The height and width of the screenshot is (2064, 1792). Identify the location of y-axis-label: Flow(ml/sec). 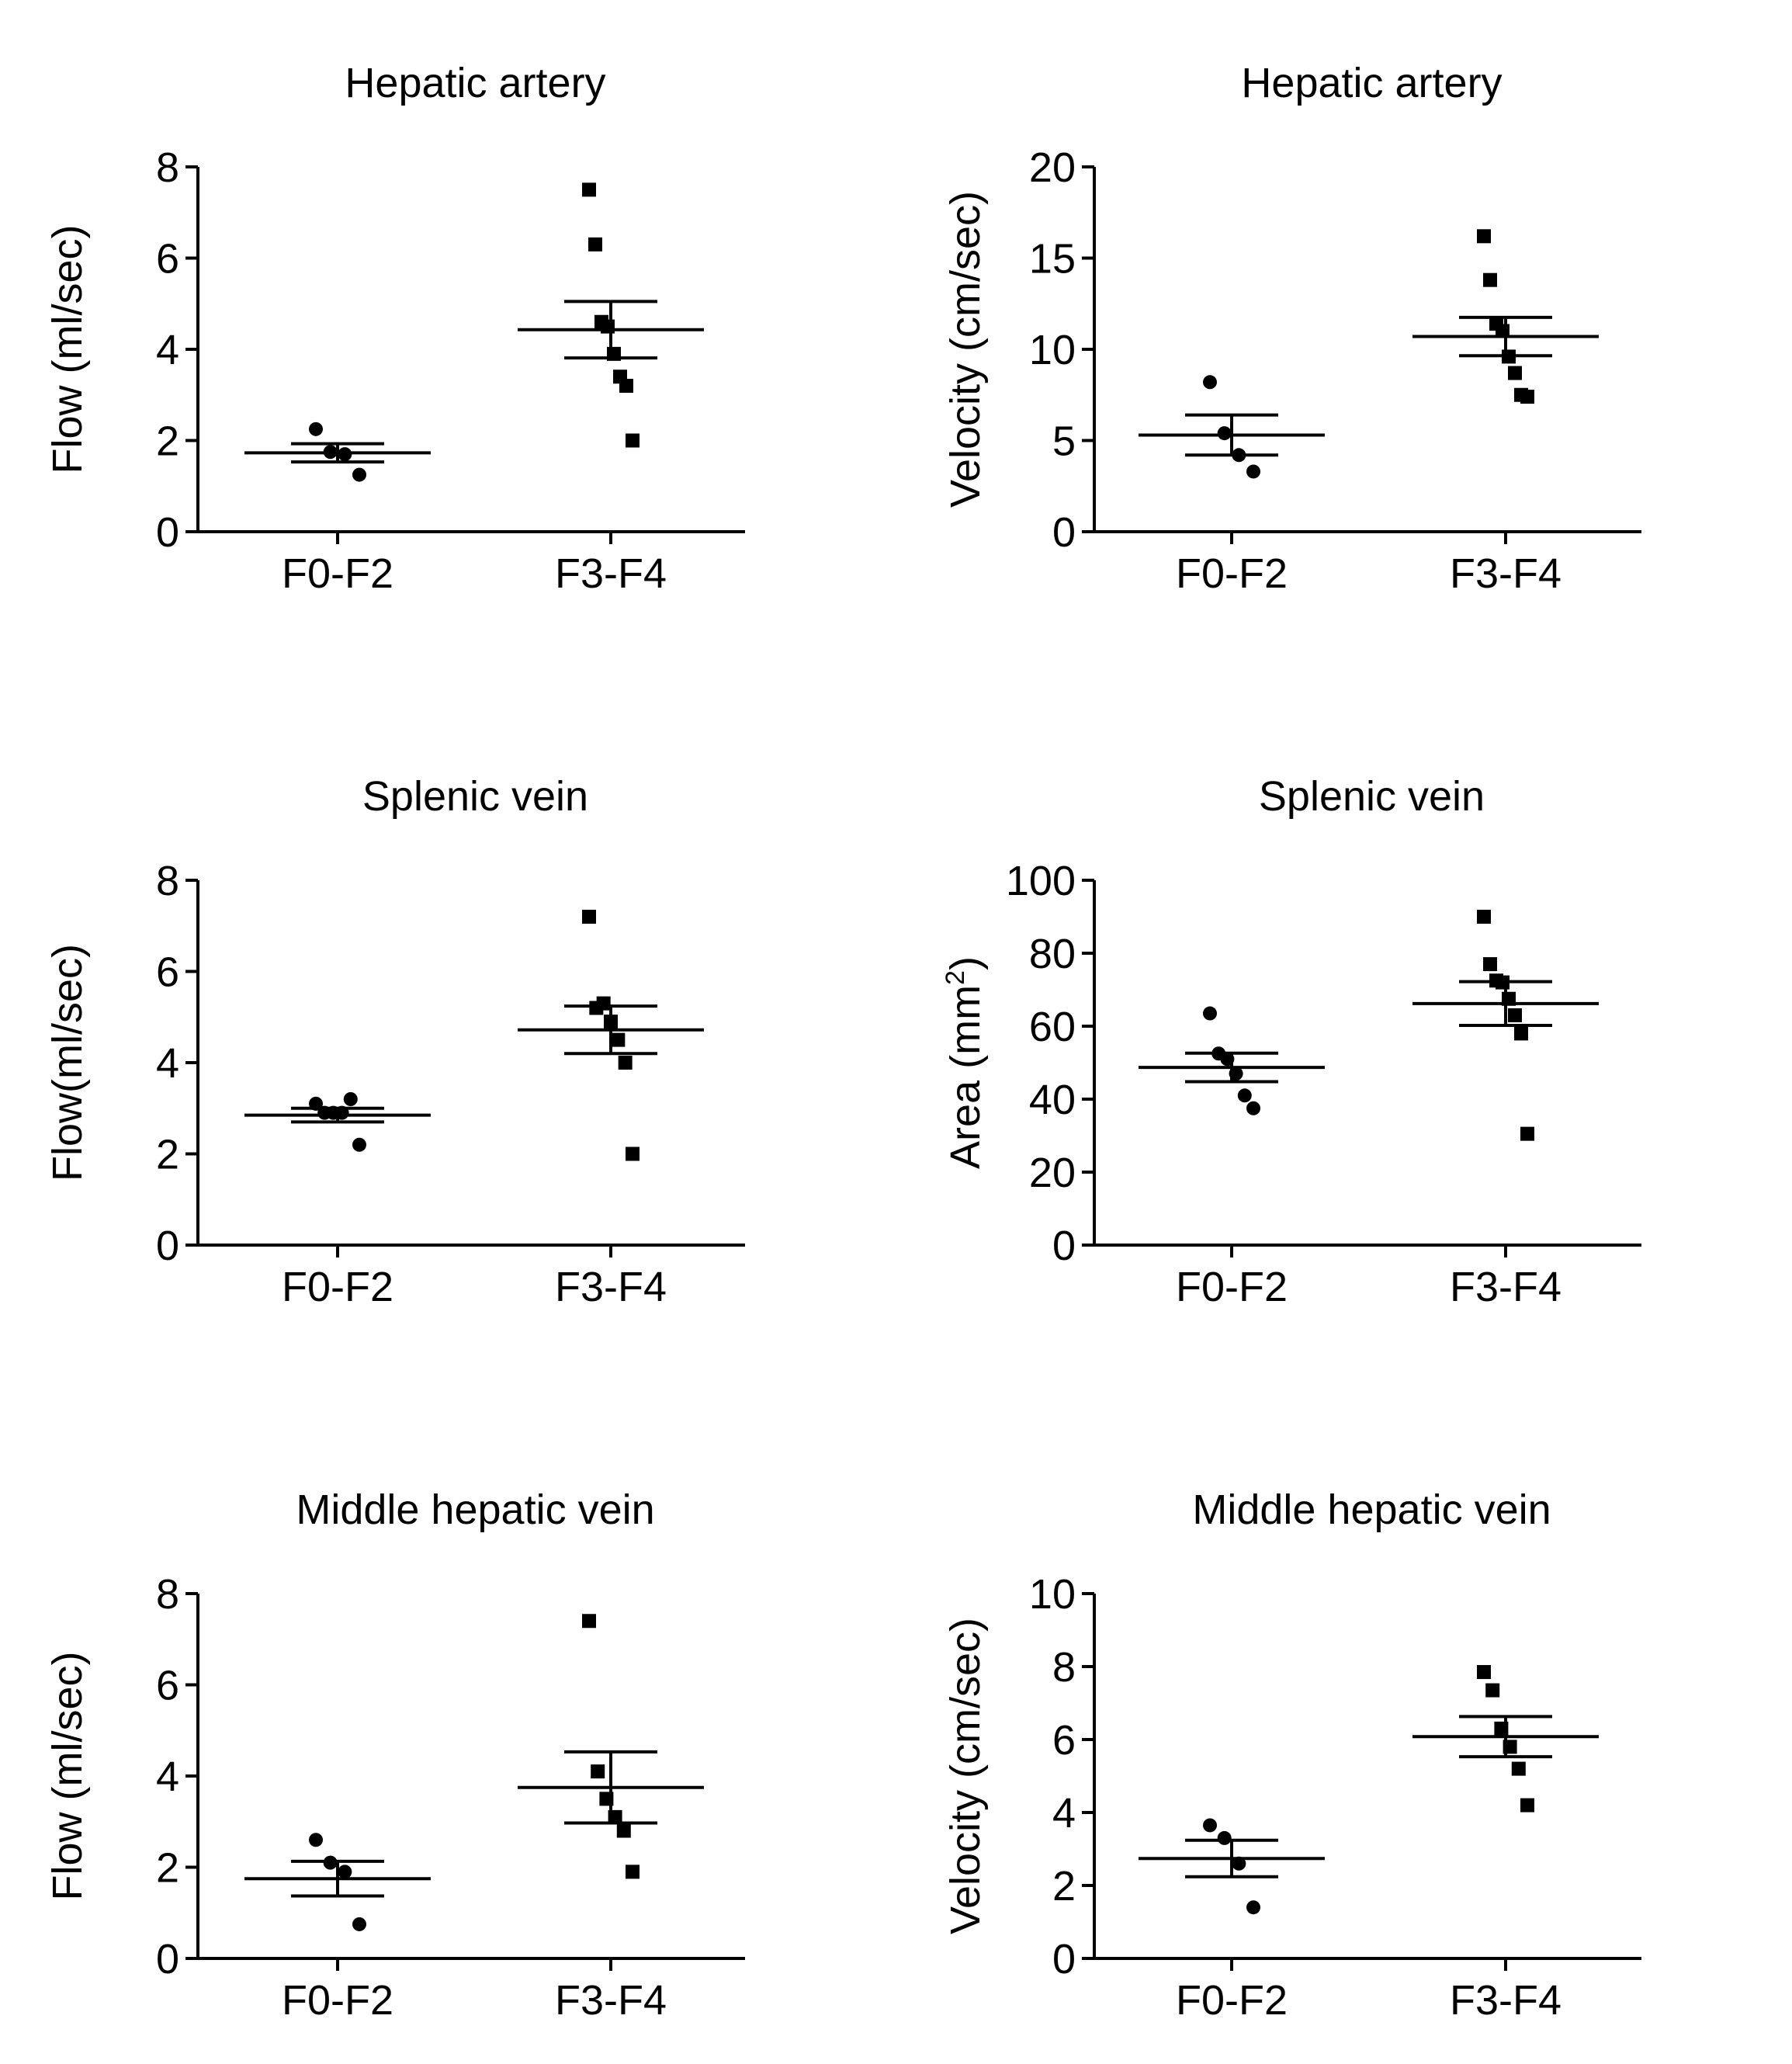
(67, 1062).